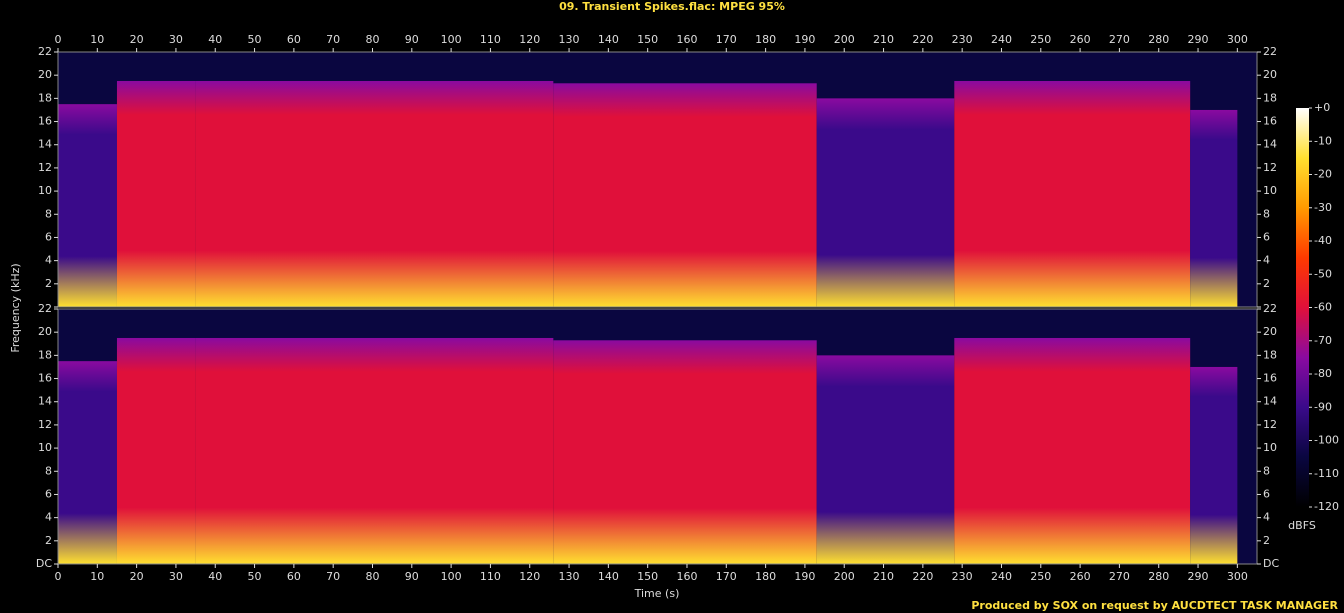  Describe the element at coordinates (333, 39) in the screenshot. I see `x-tick-label-top: 70` at that location.